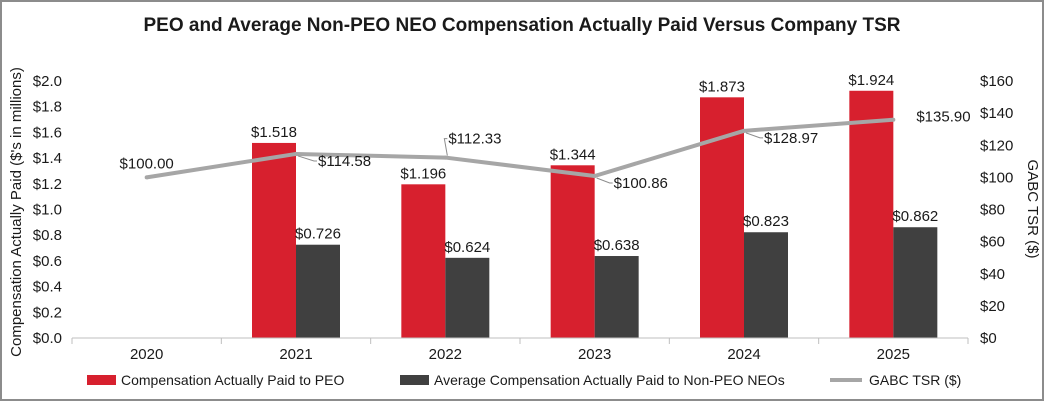  Describe the element at coordinates (318, 234) in the screenshot. I see `neo-bar-label: $0.726` at that location.